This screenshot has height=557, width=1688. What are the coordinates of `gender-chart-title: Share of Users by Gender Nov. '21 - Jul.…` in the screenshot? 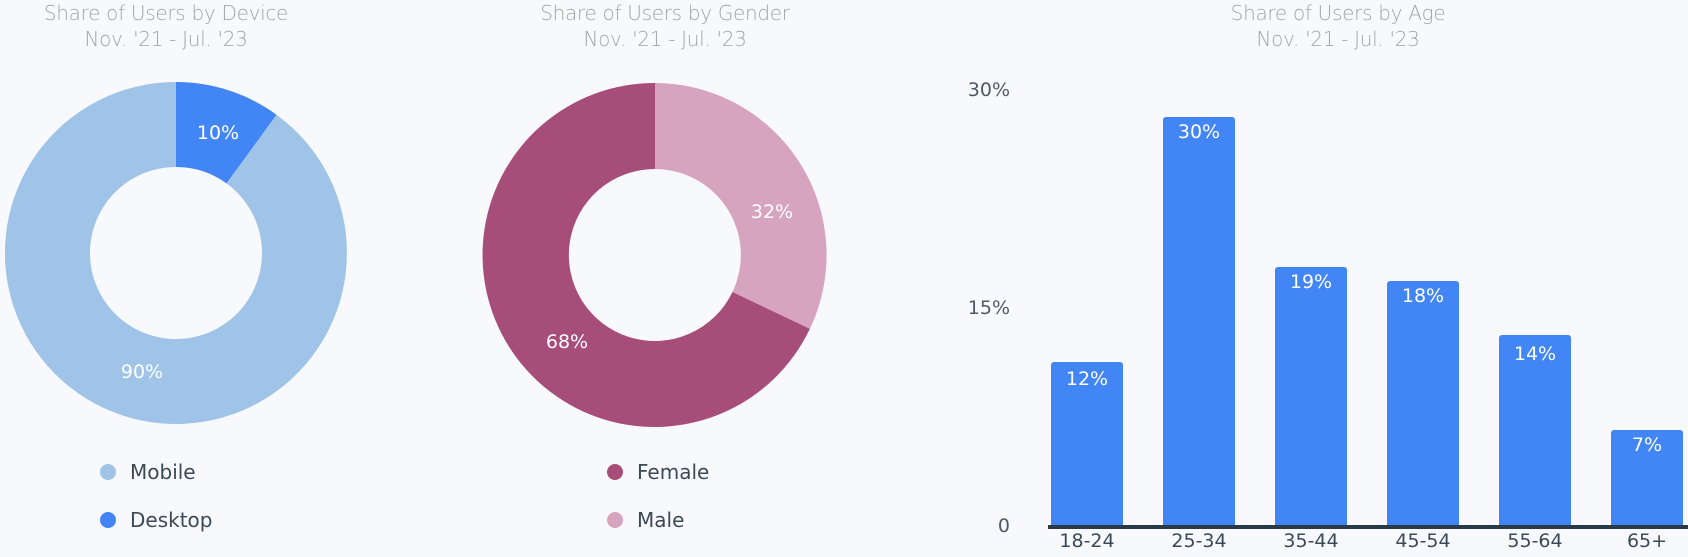 It's located at (665, 26).